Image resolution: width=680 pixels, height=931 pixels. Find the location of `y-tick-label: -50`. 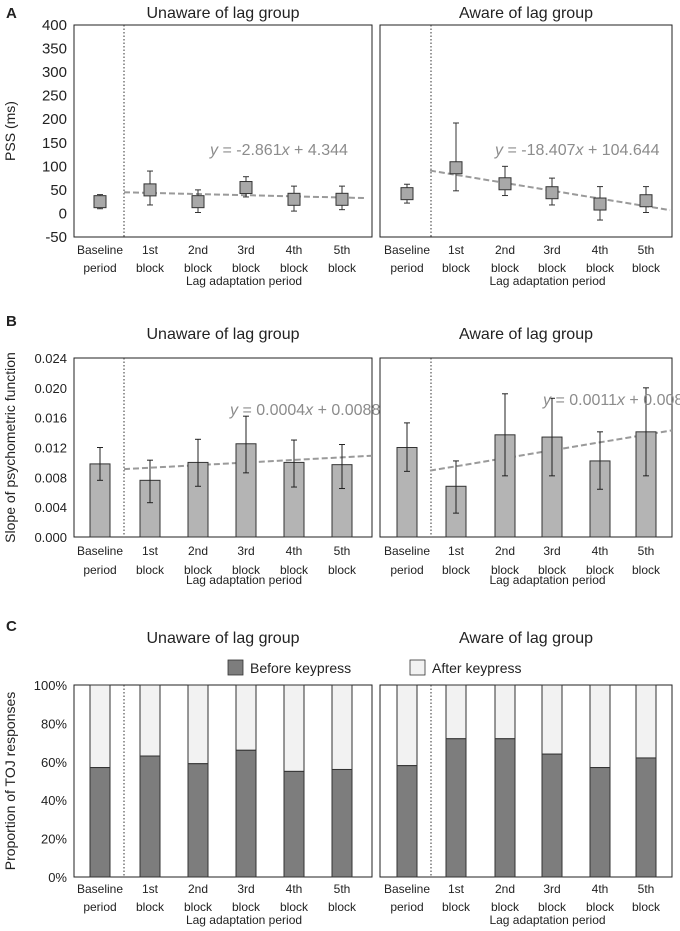

y-tick-label: -50 is located at coordinates (56, 237).